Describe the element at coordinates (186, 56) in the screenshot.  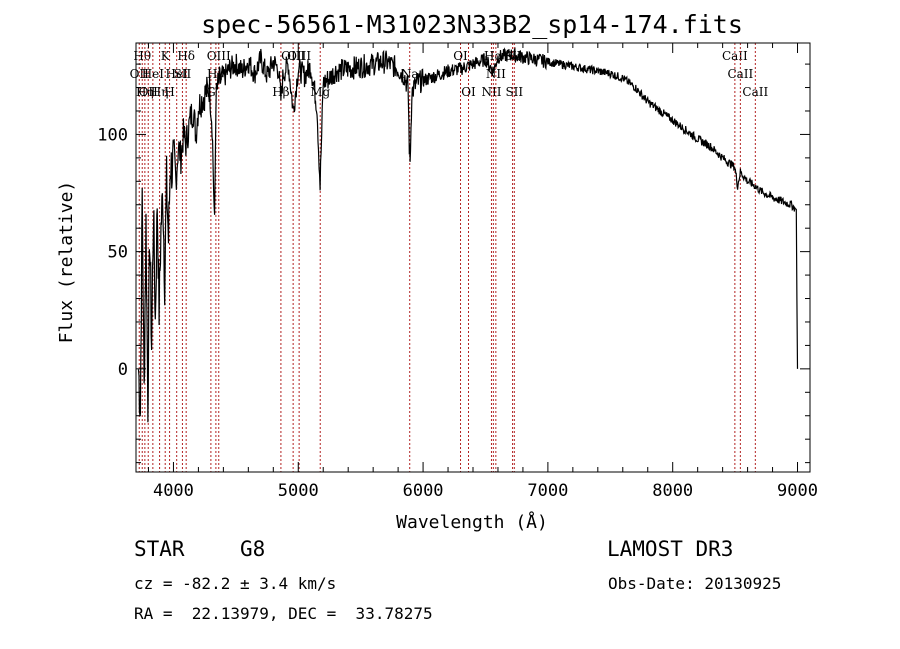
I see `line-label: Hδ` at that location.